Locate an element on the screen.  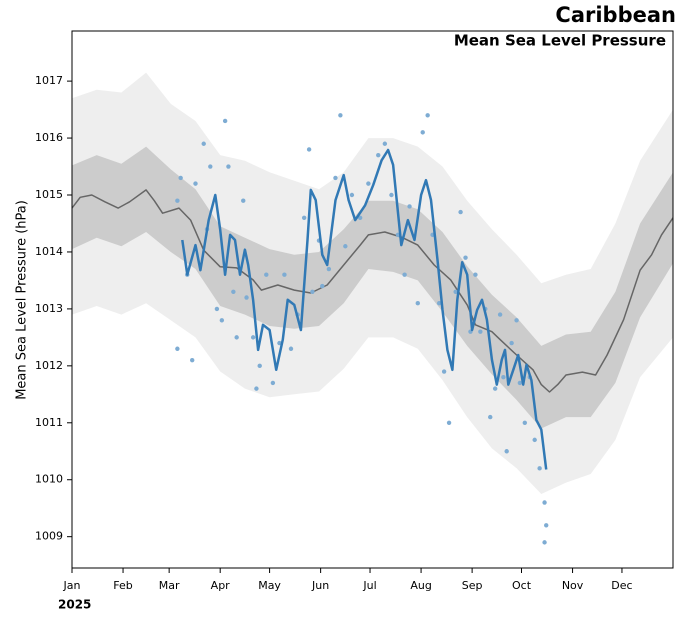
x-tick-label: Nov is located at coordinates (573, 585).